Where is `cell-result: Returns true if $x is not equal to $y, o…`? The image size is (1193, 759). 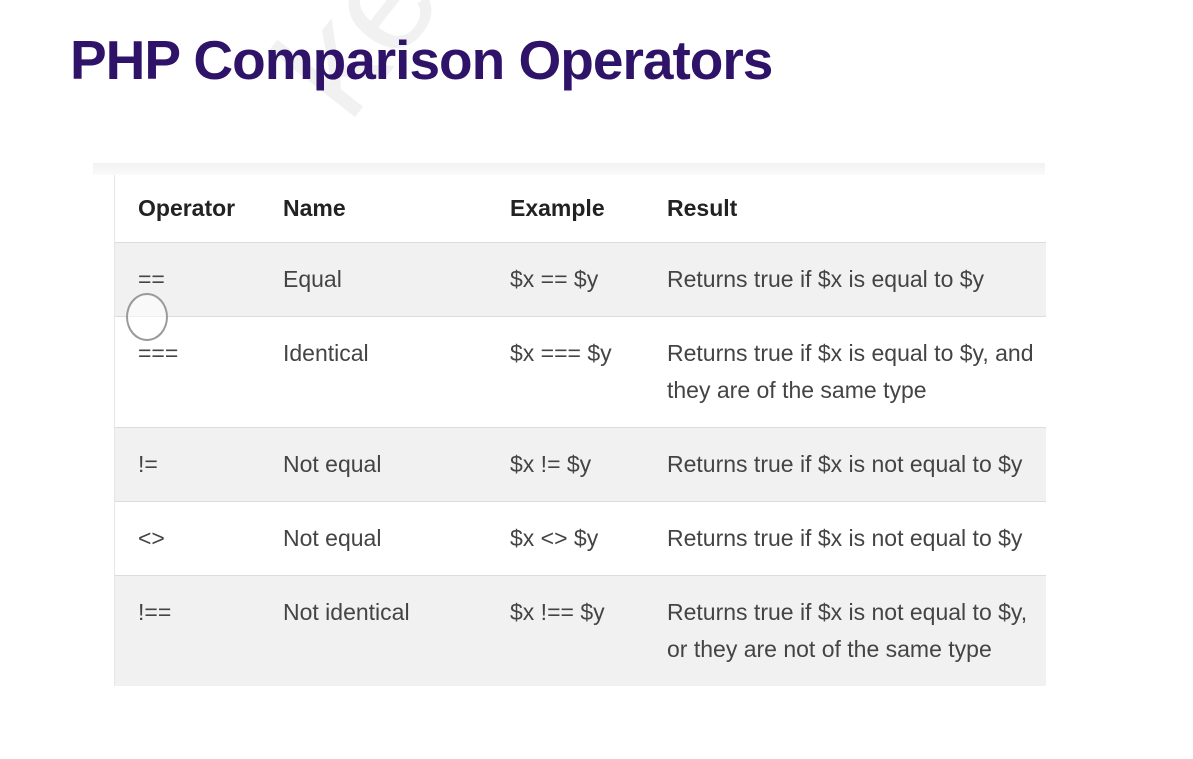
cell-result: Returns true if $x is not equal to $y, o… is located at coordinates (850, 630).